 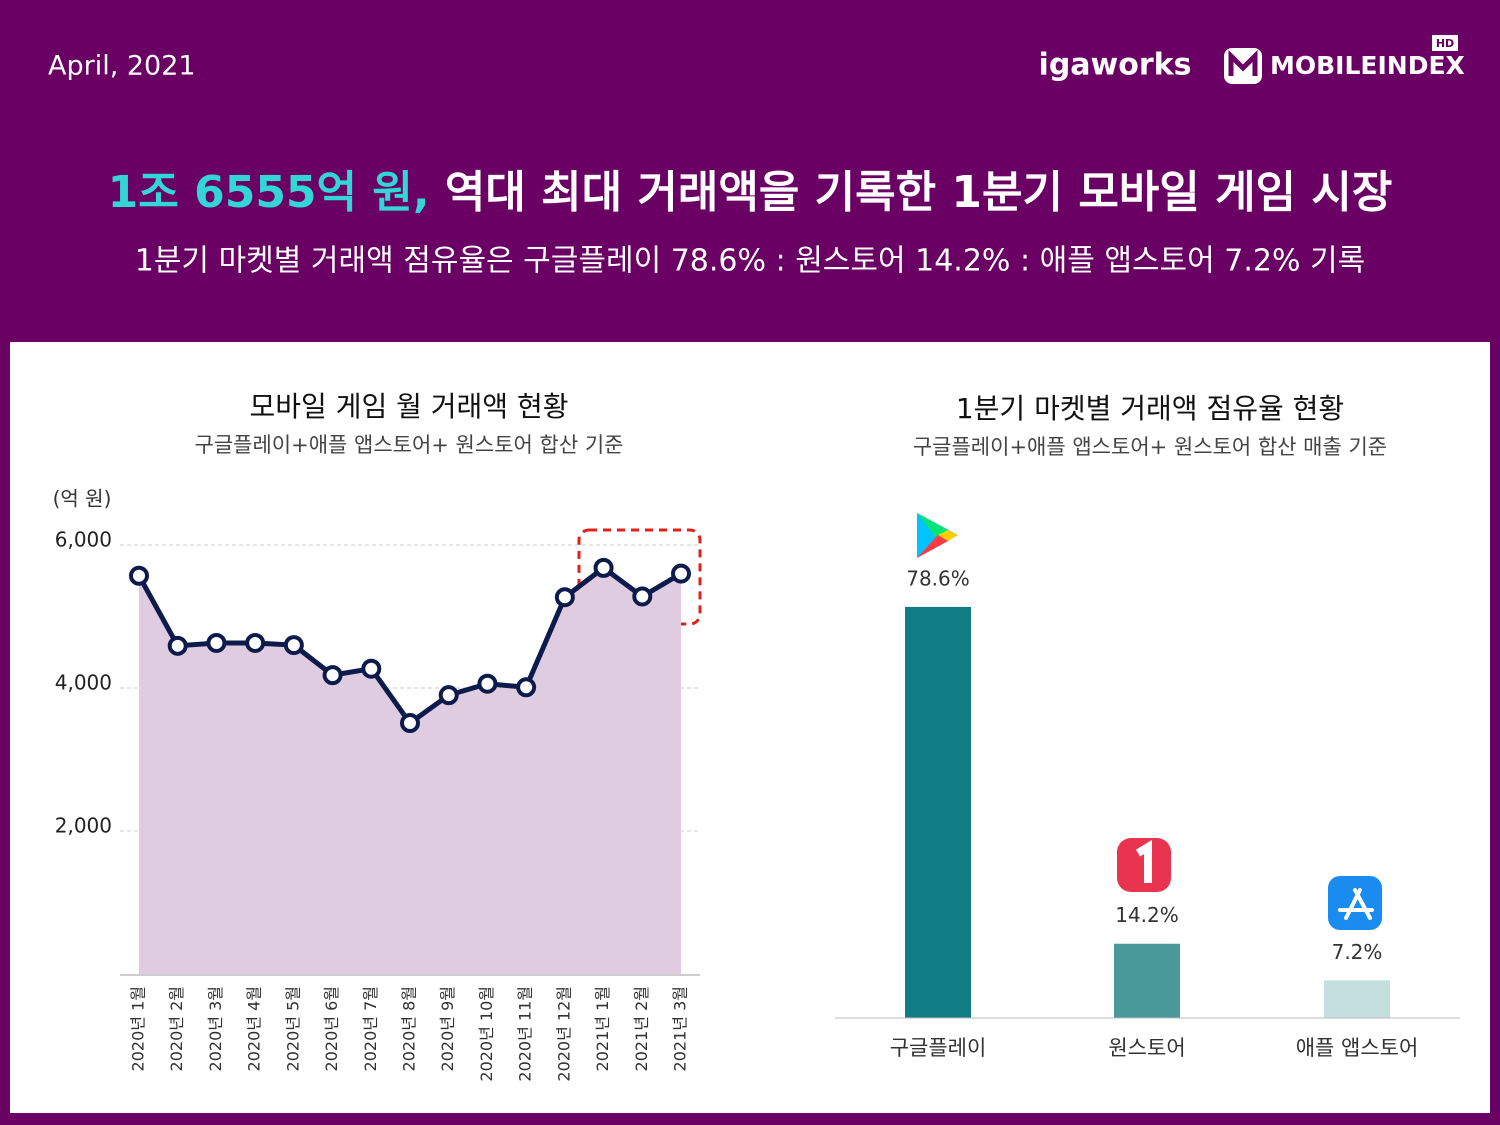 What do you see at coordinates (1115, 65) in the screenshot?
I see `logo: igaworks` at bounding box center [1115, 65].